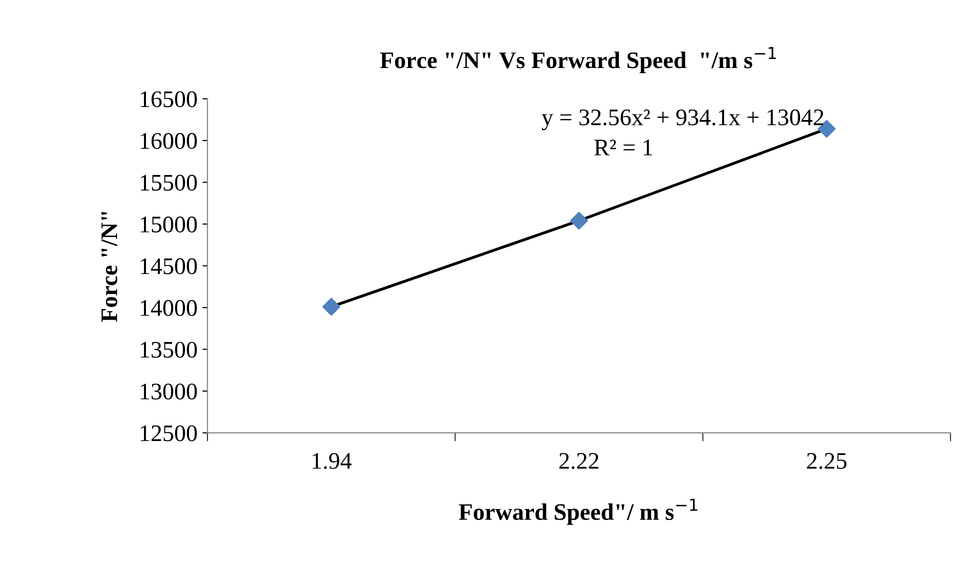 The width and height of the screenshot is (965, 581). I want to click on y-tick-label: 15500, so click(168, 182).